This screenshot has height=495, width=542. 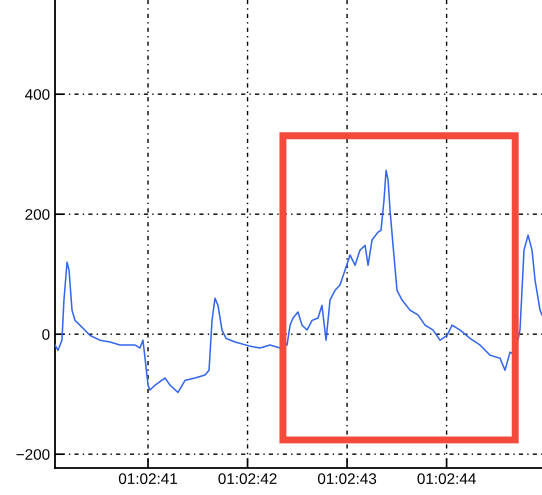 I want to click on x-tick-label: 01:02:44, so click(x=446, y=478).